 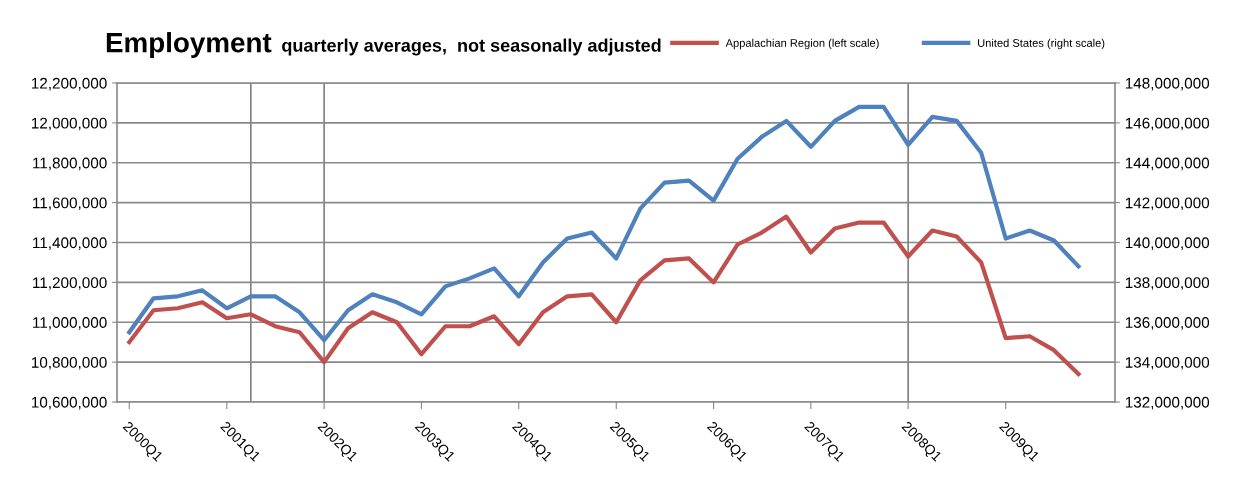 I want to click on chart-title: Employment, so click(x=189, y=45).